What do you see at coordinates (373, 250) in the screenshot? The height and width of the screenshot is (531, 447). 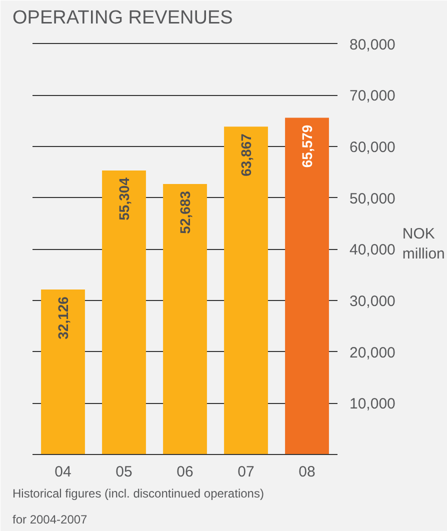 I see `text: 40,000` at bounding box center [373, 250].